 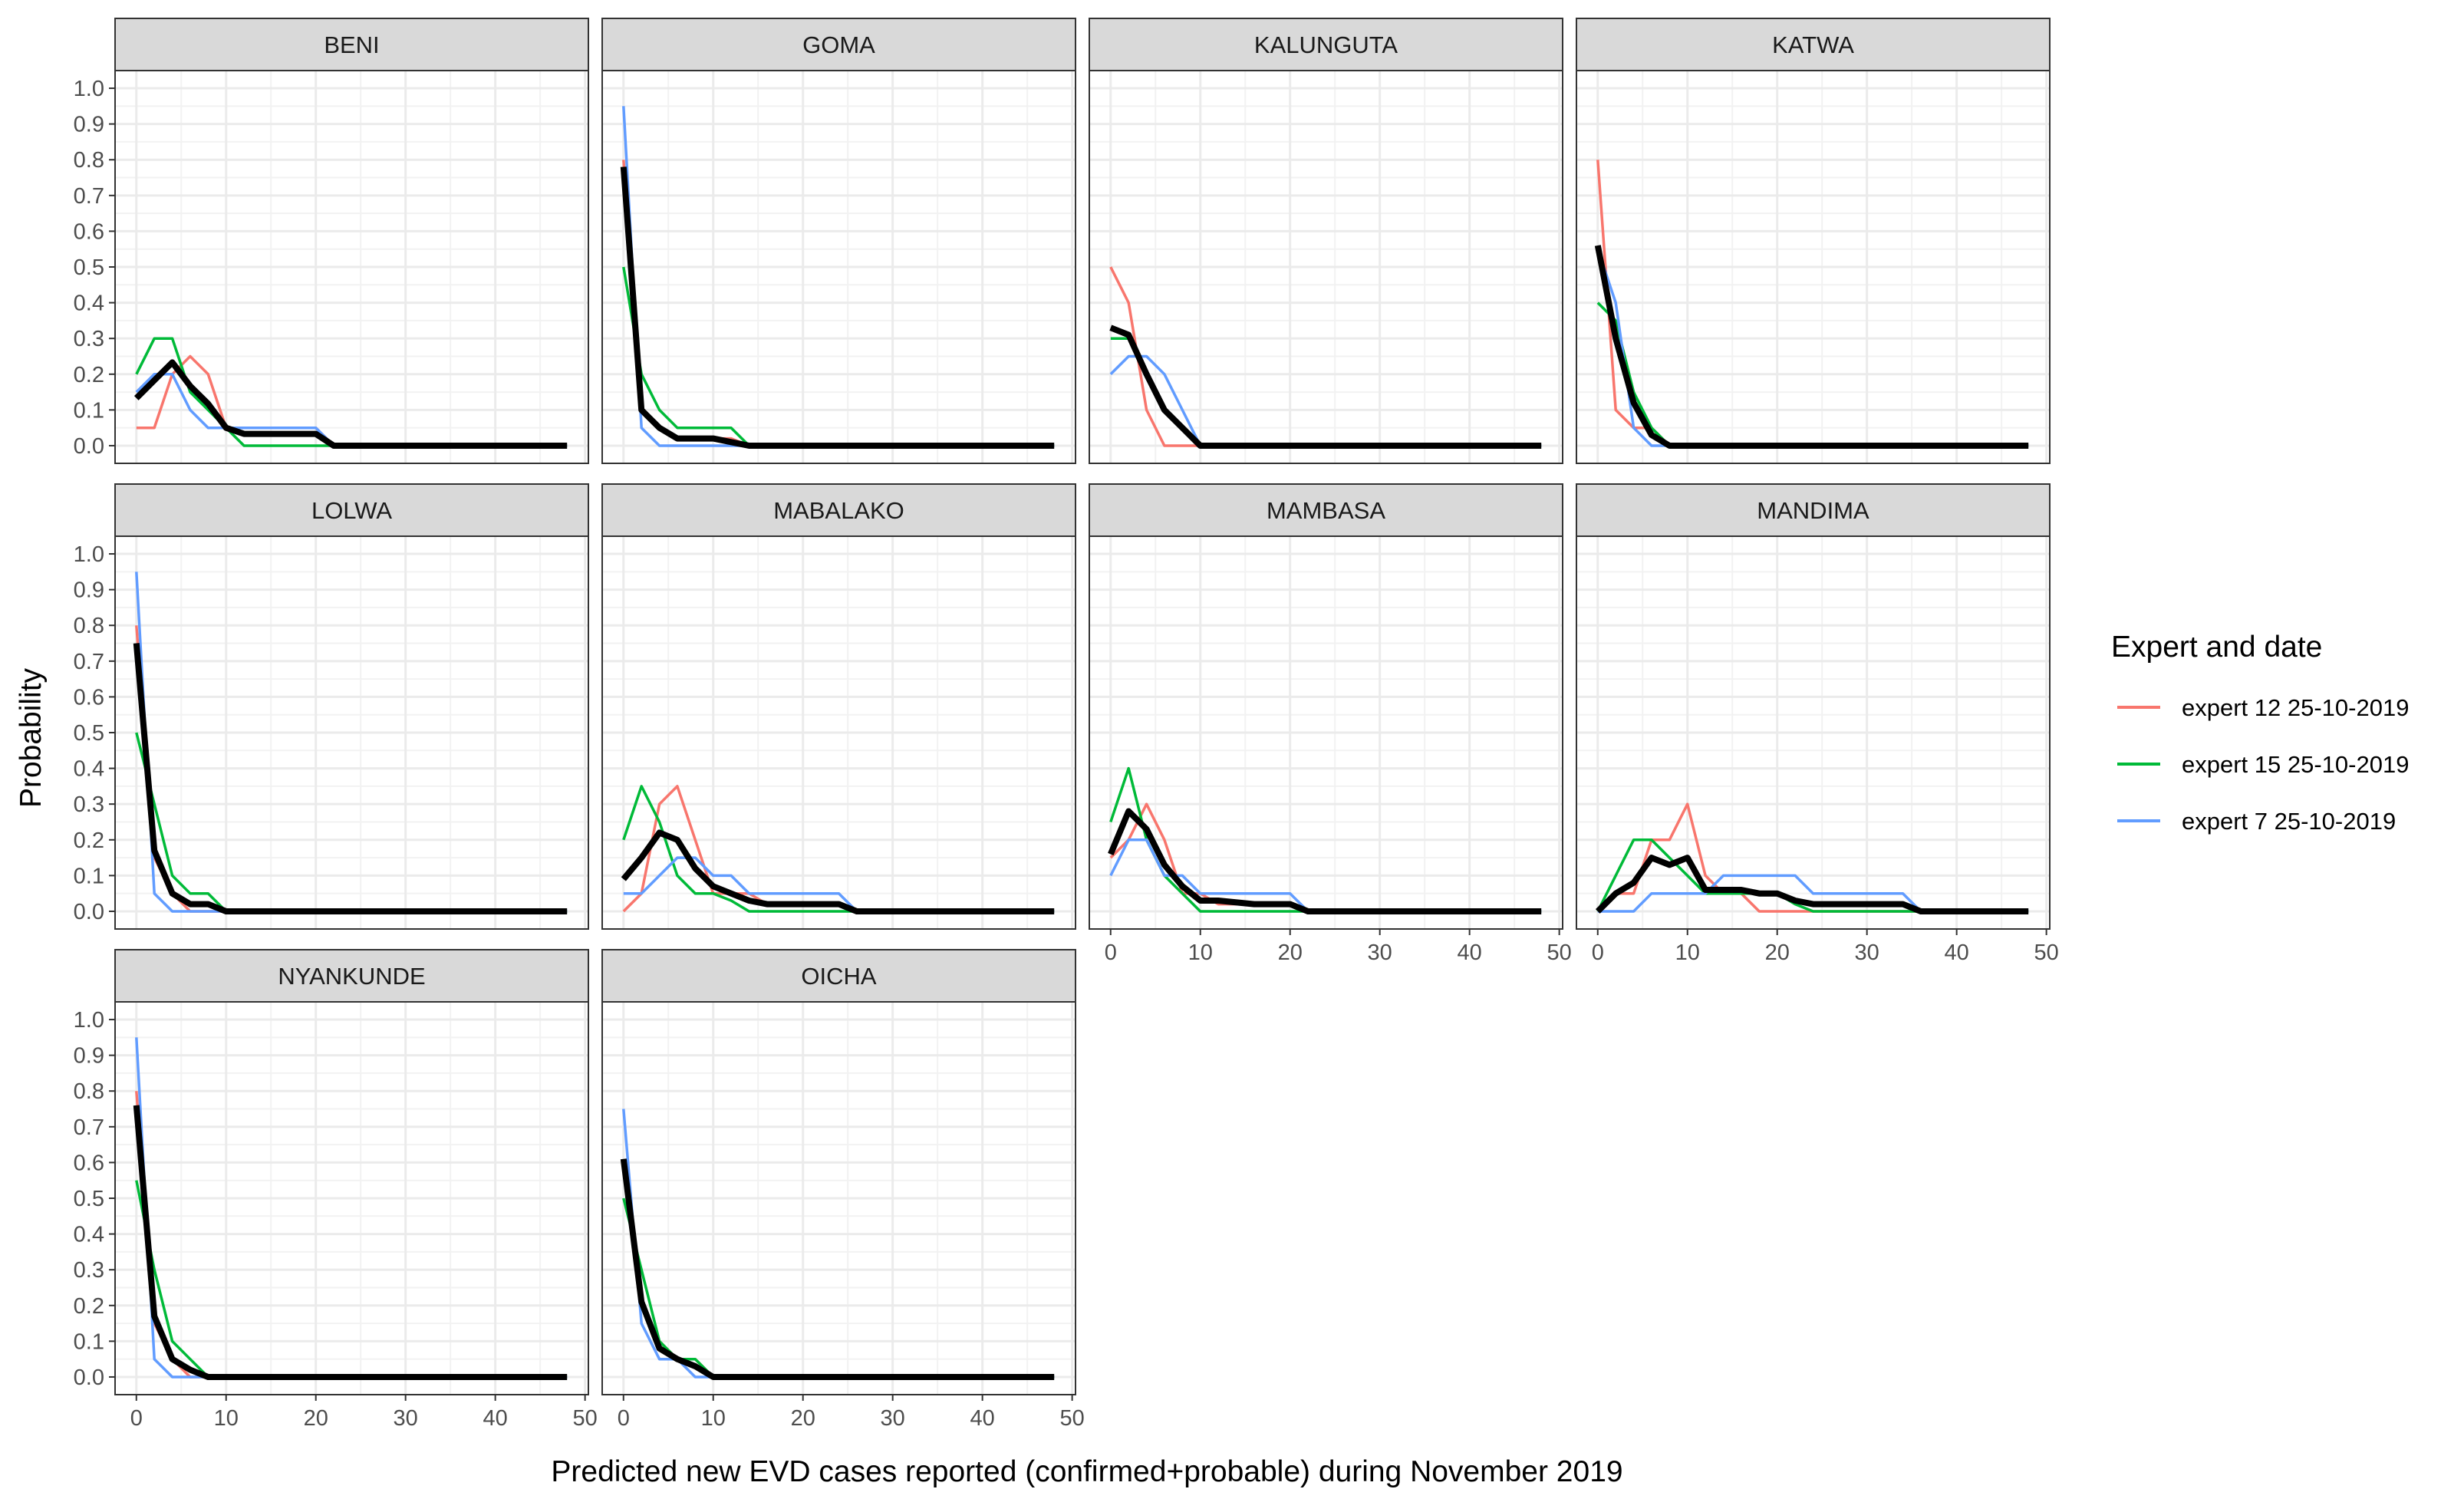 What do you see at coordinates (2216, 648) in the screenshot?
I see `legend-title: Expert and date` at bounding box center [2216, 648].